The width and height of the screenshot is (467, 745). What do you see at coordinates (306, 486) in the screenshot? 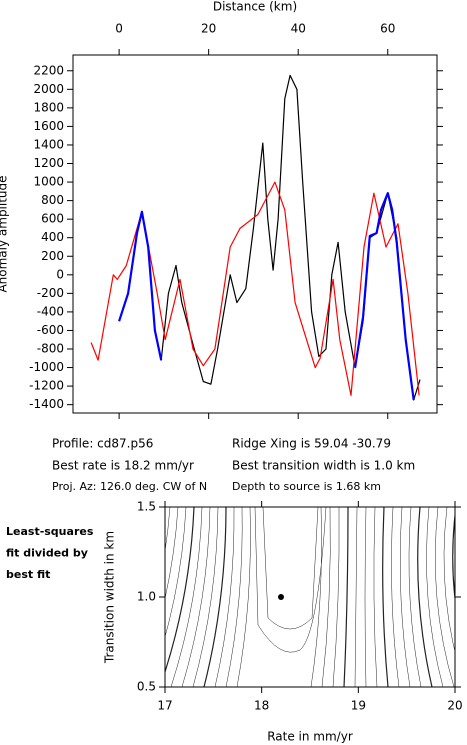
I see `info-text: Depth to source is 1.68 km` at bounding box center [306, 486].